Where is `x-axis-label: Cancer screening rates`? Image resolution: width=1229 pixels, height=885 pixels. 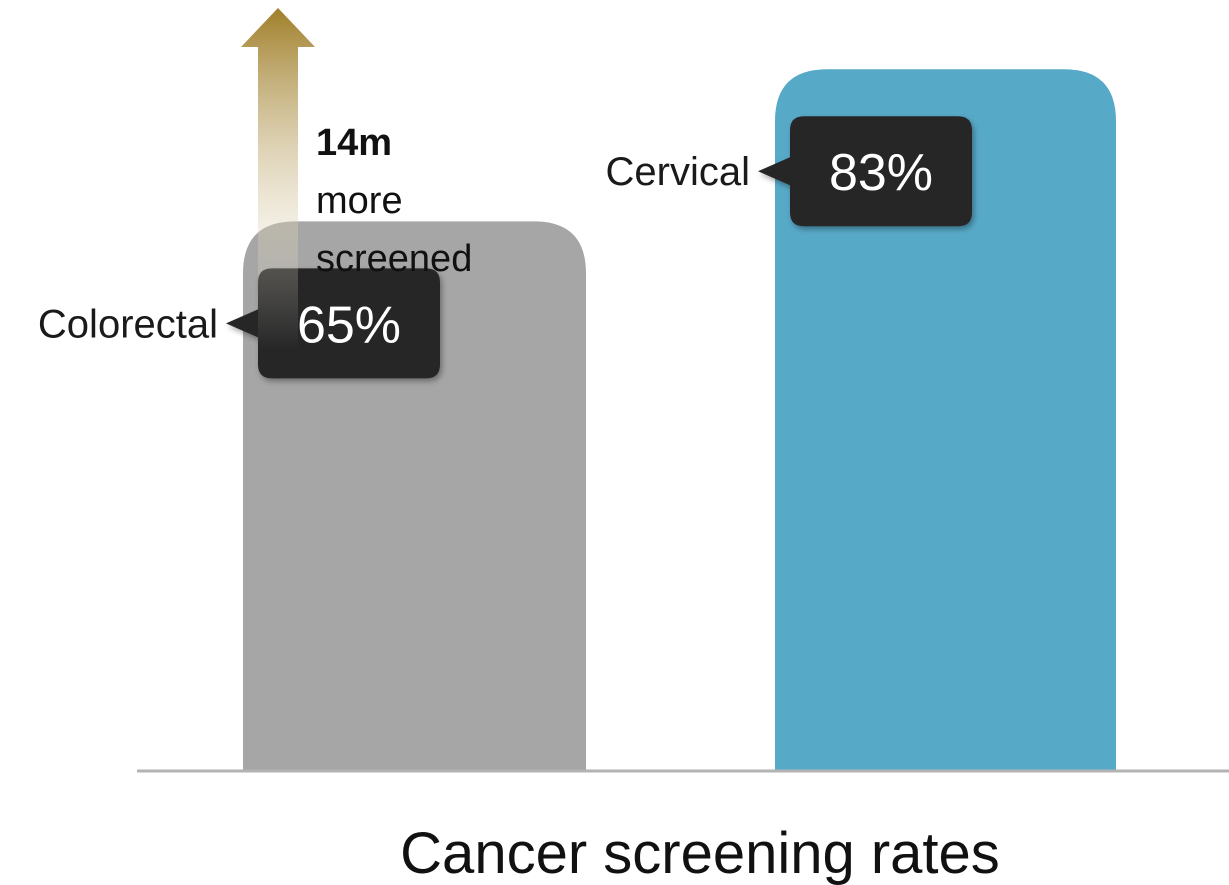
x-axis-label: Cancer screening rates is located at coordinates (700, 853).